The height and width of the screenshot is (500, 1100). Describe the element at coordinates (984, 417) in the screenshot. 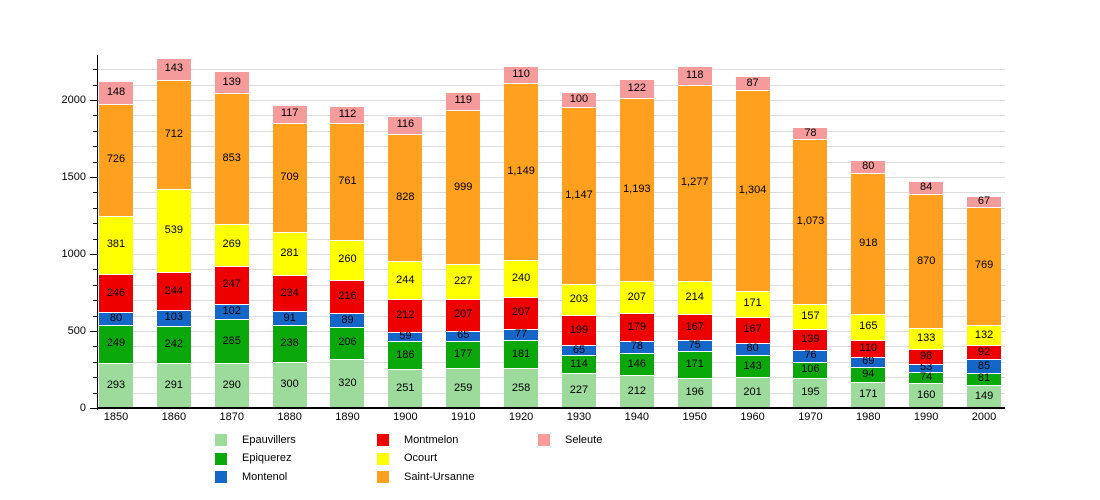

I see `x-axis-label: 2000` at that location.